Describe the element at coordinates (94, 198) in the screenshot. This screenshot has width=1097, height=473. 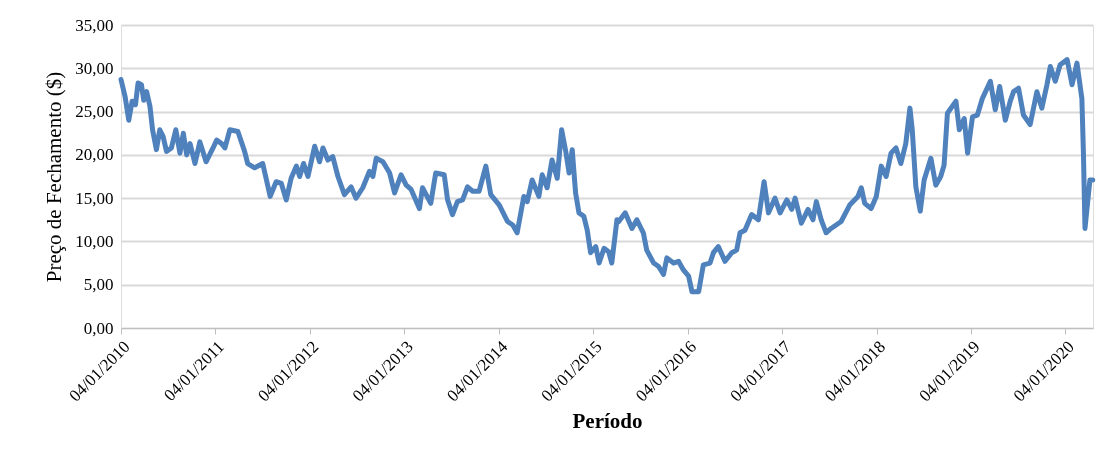
I see `y-tick-label: 15,00` at that location.